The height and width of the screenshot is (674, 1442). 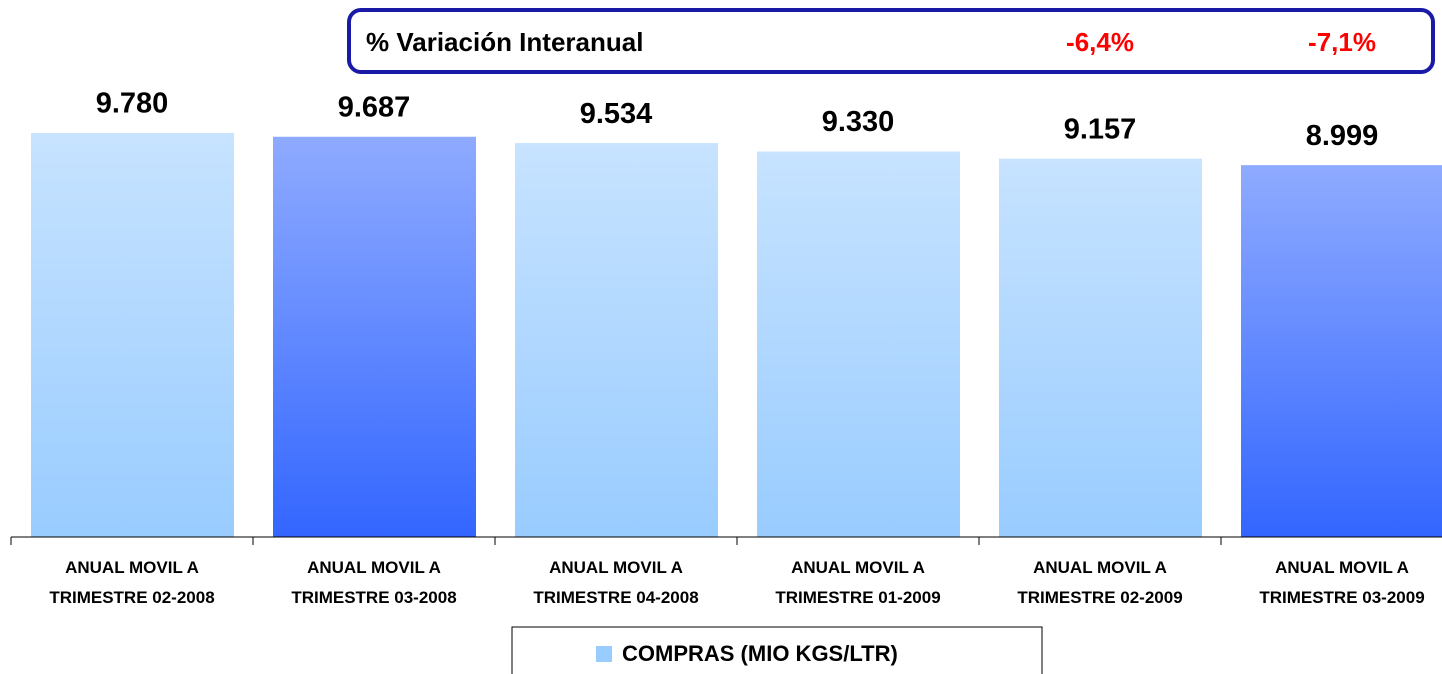 What do you see at coordinates (616, 114) in the screenshot?
I see `value-label: 9.534` at bounding box center [616, 114].